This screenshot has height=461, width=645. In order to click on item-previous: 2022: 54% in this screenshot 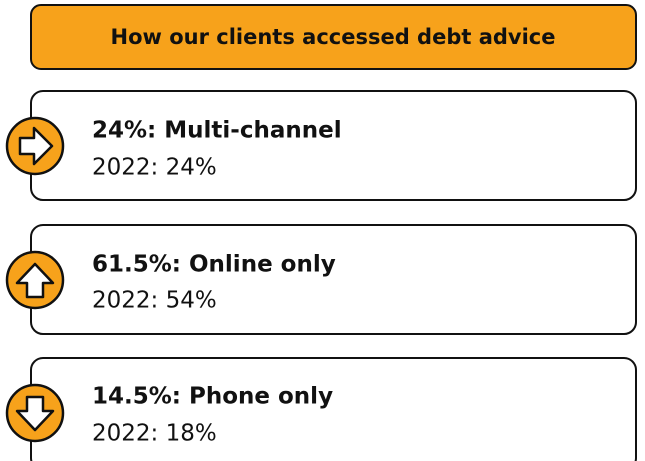, I will do `click(154, 301)`.